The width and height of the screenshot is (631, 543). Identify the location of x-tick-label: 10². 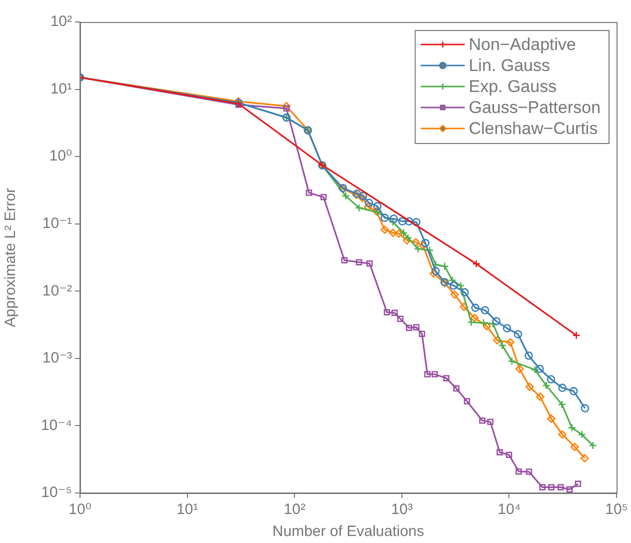
(295, 509).